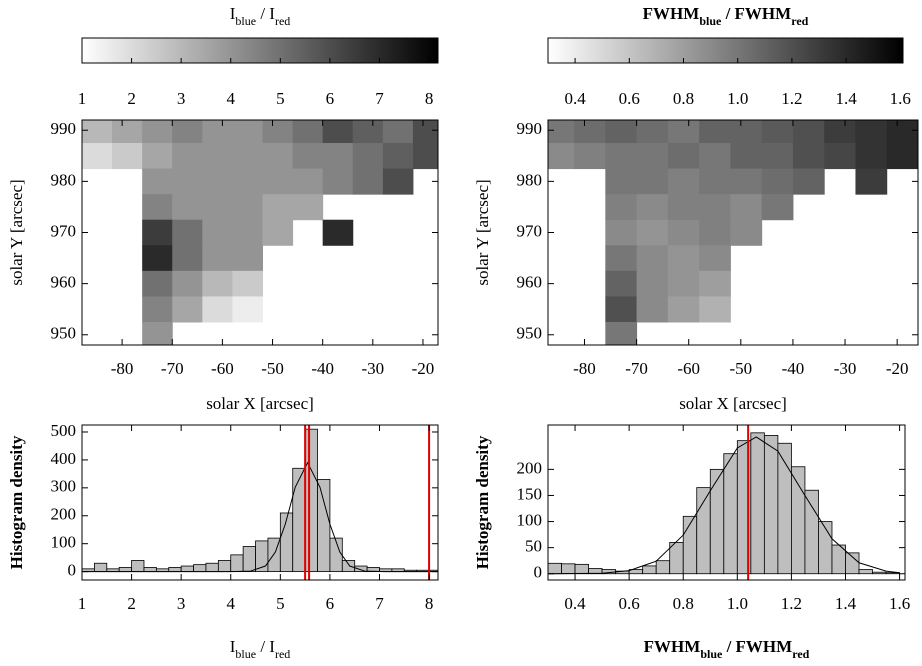 This screenshot has height=666, width=922. Describe the element at coordinates (846, 98) in the screenshot. I see `x-tick-label: 1.4` at that location.